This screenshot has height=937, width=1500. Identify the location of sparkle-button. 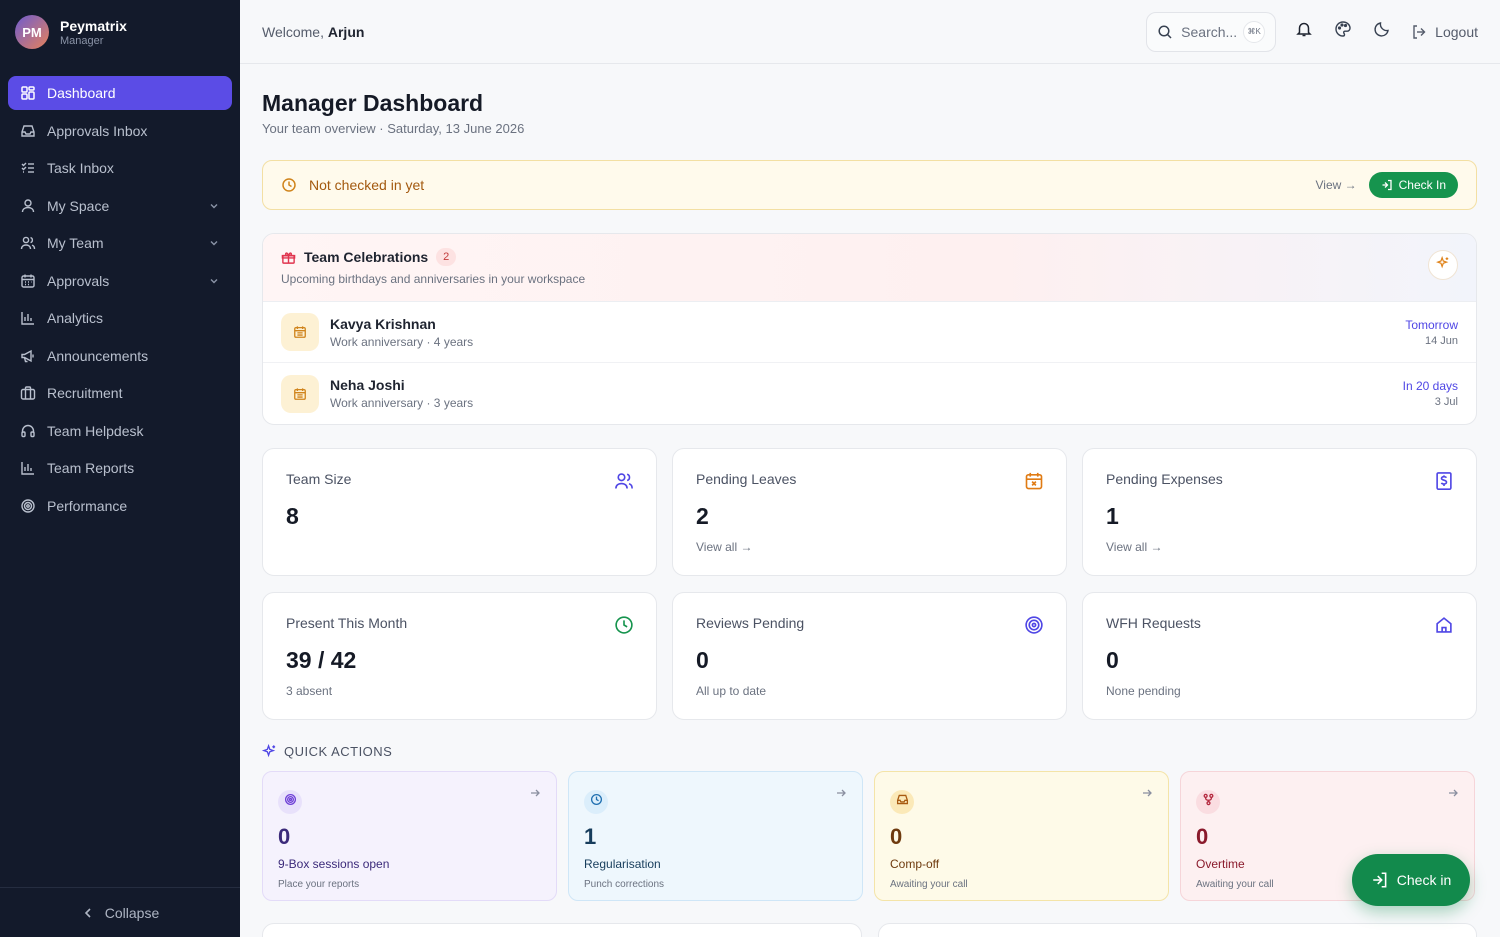
(1443, 265).